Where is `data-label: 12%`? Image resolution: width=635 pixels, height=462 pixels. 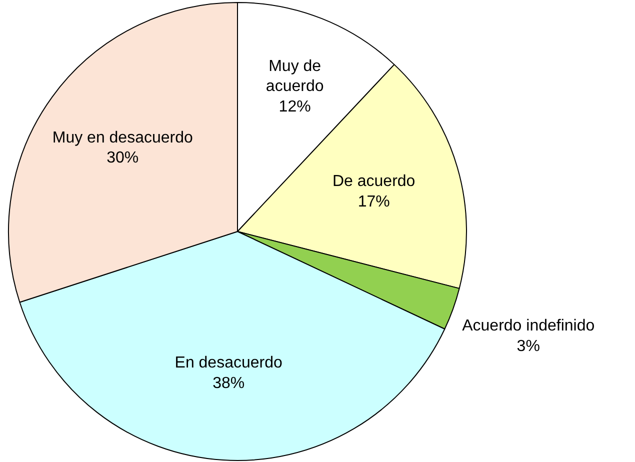 data-label: 12% is located at coordinates (294, 107).